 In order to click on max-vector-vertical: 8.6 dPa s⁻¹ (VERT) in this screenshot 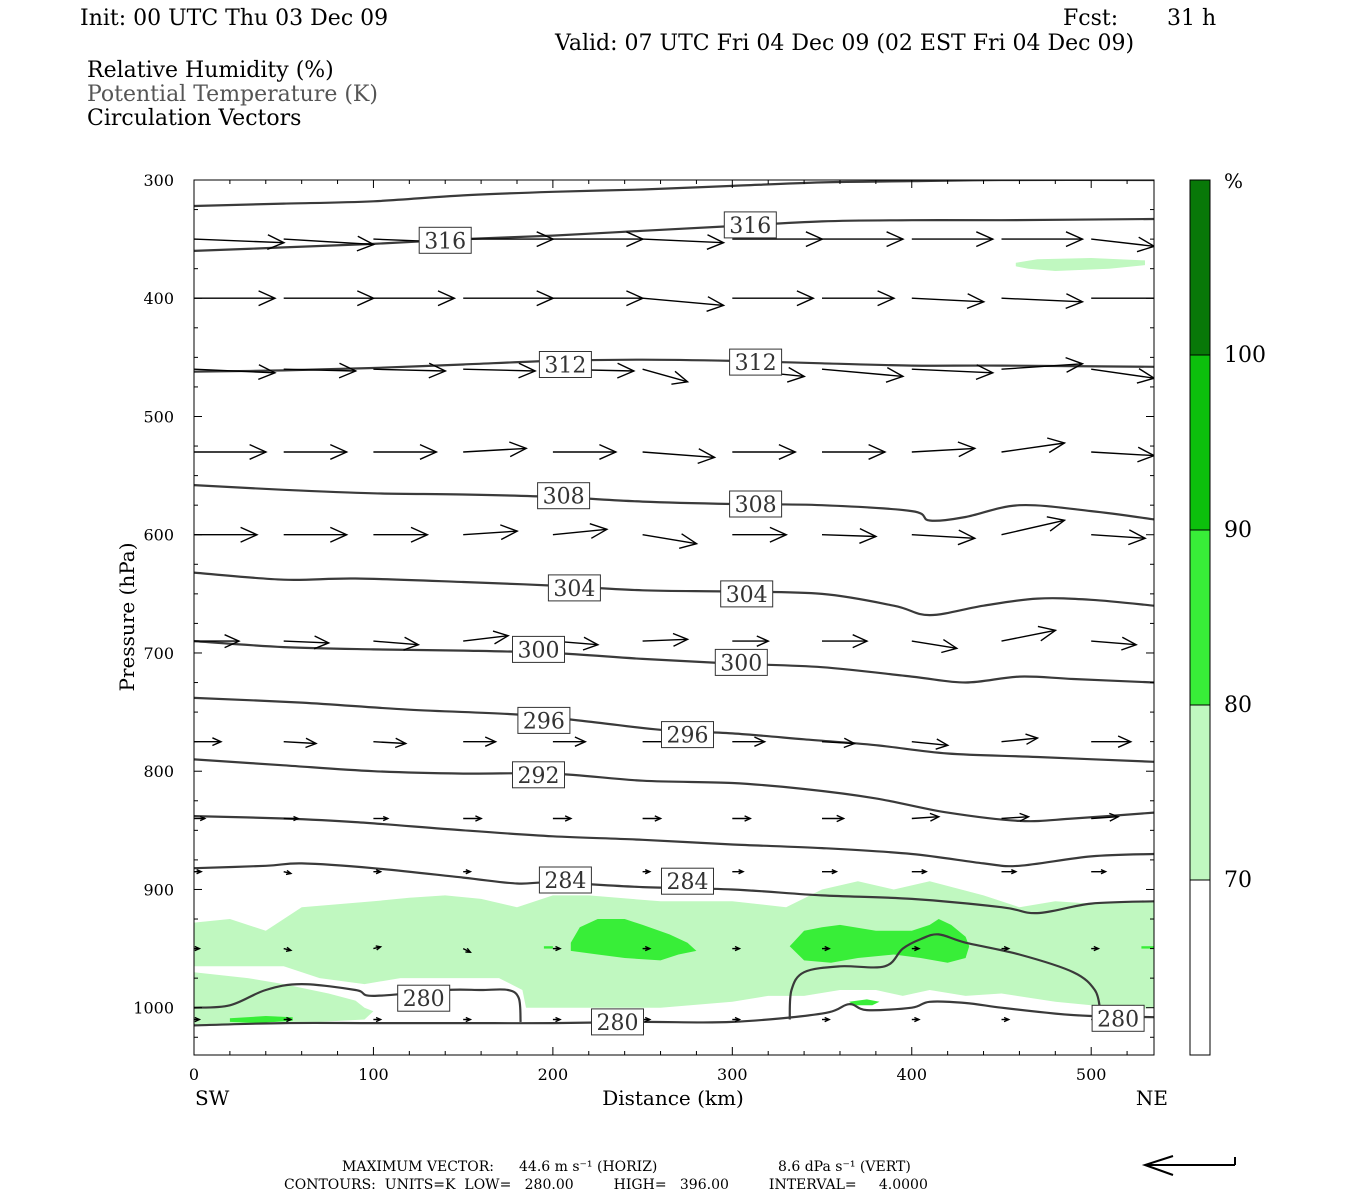, I will do `click(844, 1167)`.